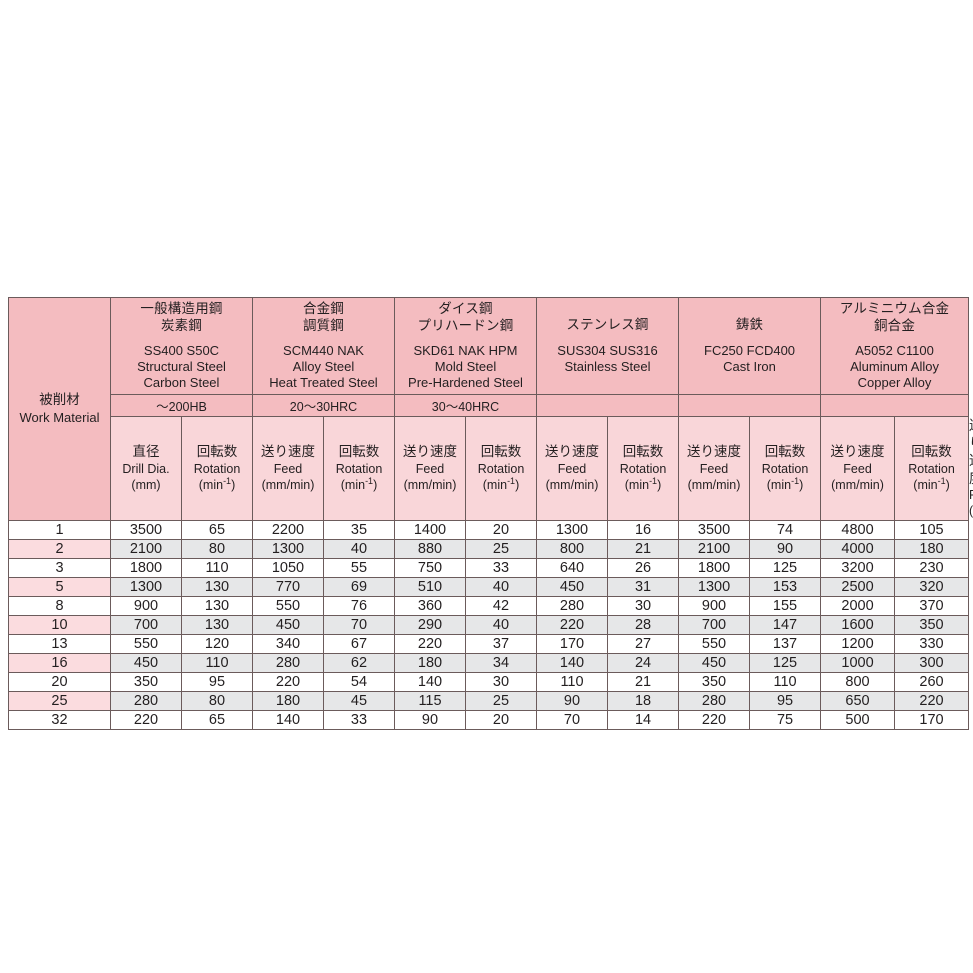  What do you see at coordinates (501, 643) in the screenshot?
I see `feed-value: 37` at bounding box center [501, 643].